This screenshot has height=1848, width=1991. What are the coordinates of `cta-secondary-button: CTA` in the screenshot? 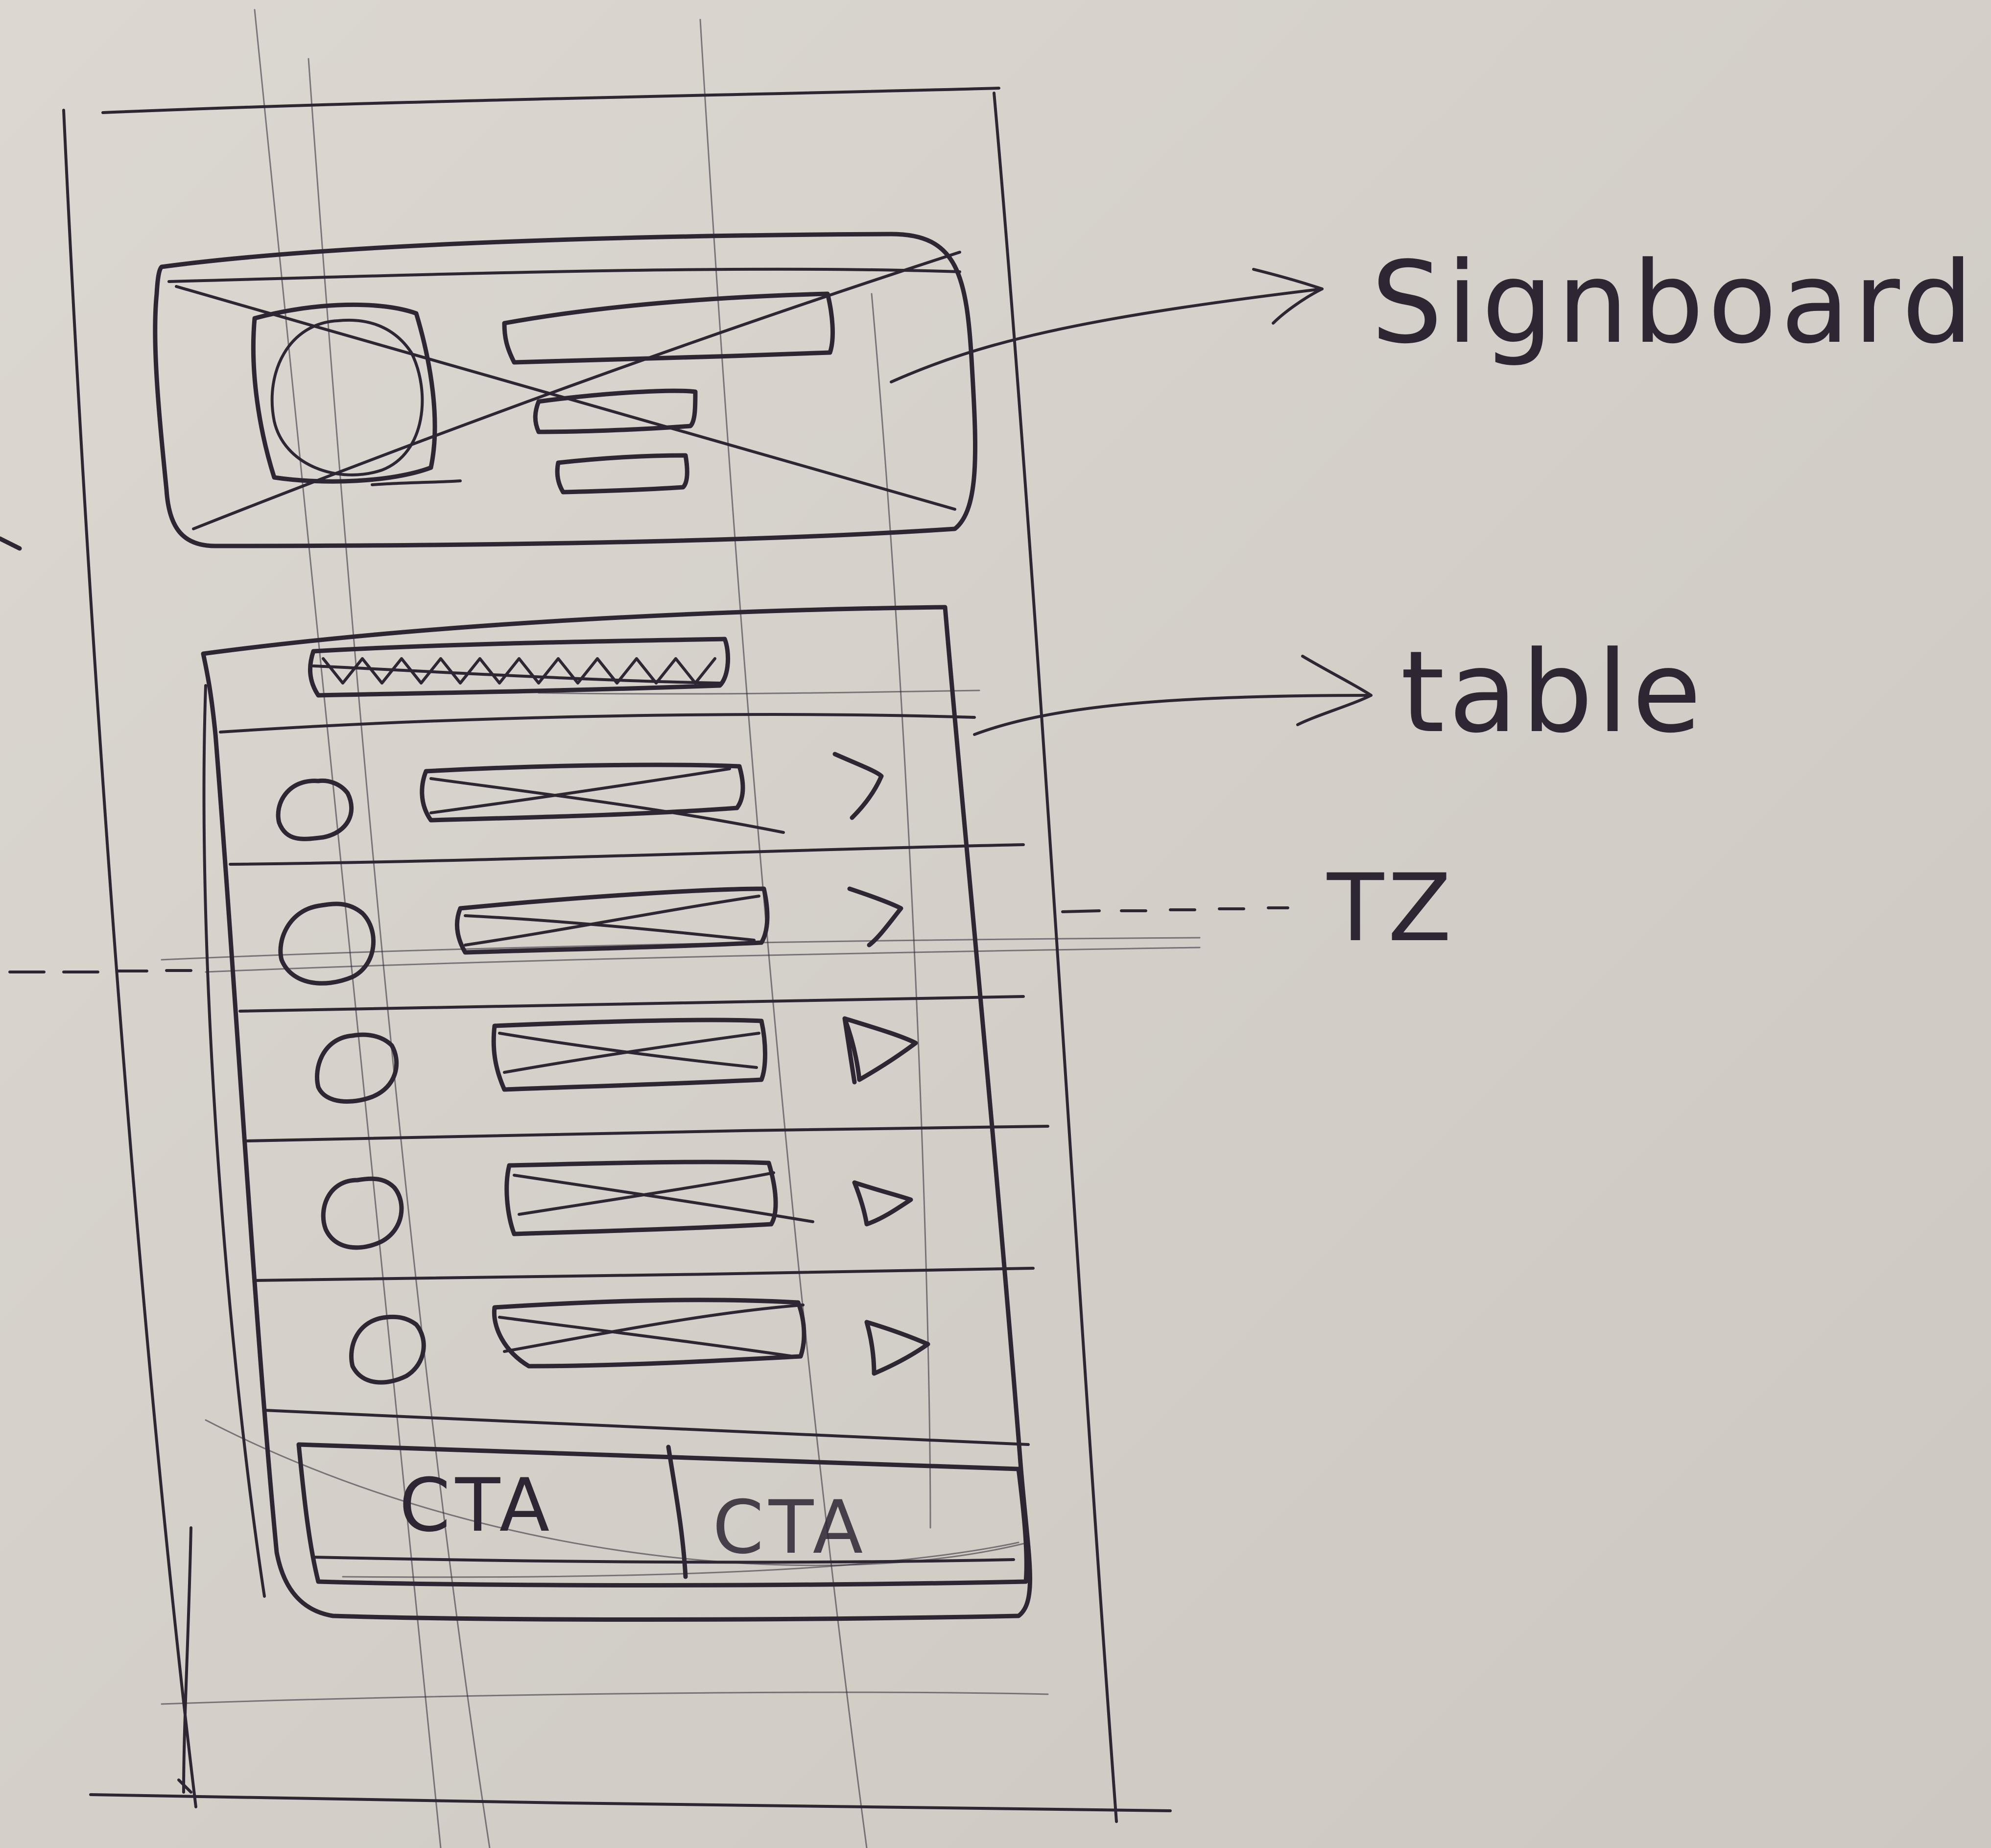 It's located at (790, 1527).